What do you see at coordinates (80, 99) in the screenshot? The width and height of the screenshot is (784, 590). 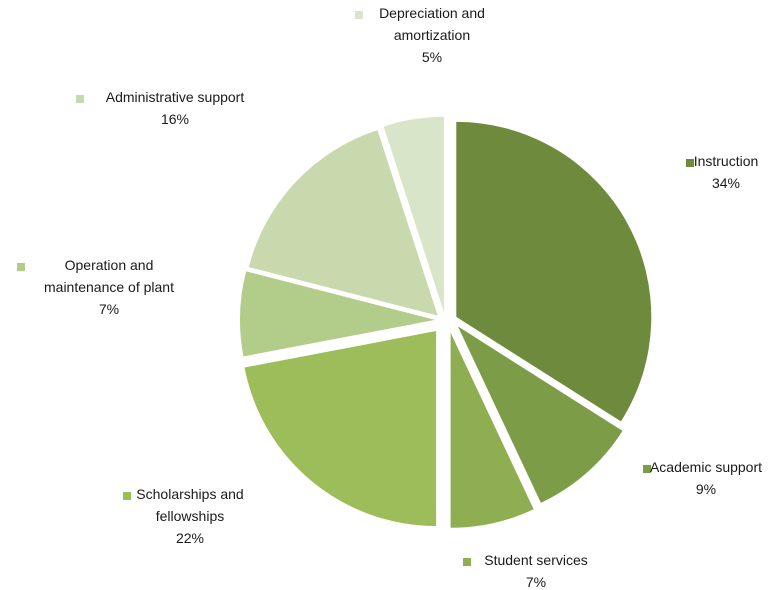 I see `label-marker-administrative-support` at bounding box center [80, 99].